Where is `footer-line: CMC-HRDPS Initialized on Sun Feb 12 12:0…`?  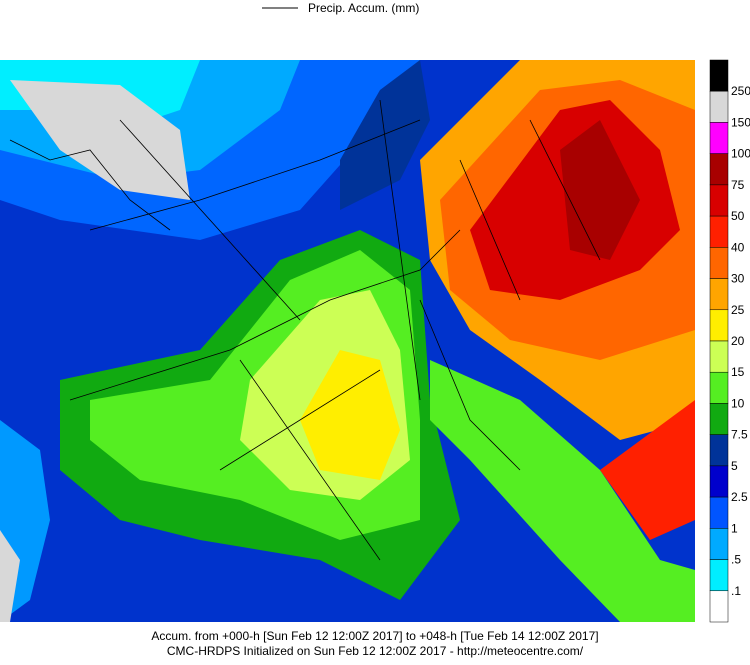 footer-line: CMC-HRDPS Initialized on Sun Feb 12 12:0… is located at coordinates (375, 651).